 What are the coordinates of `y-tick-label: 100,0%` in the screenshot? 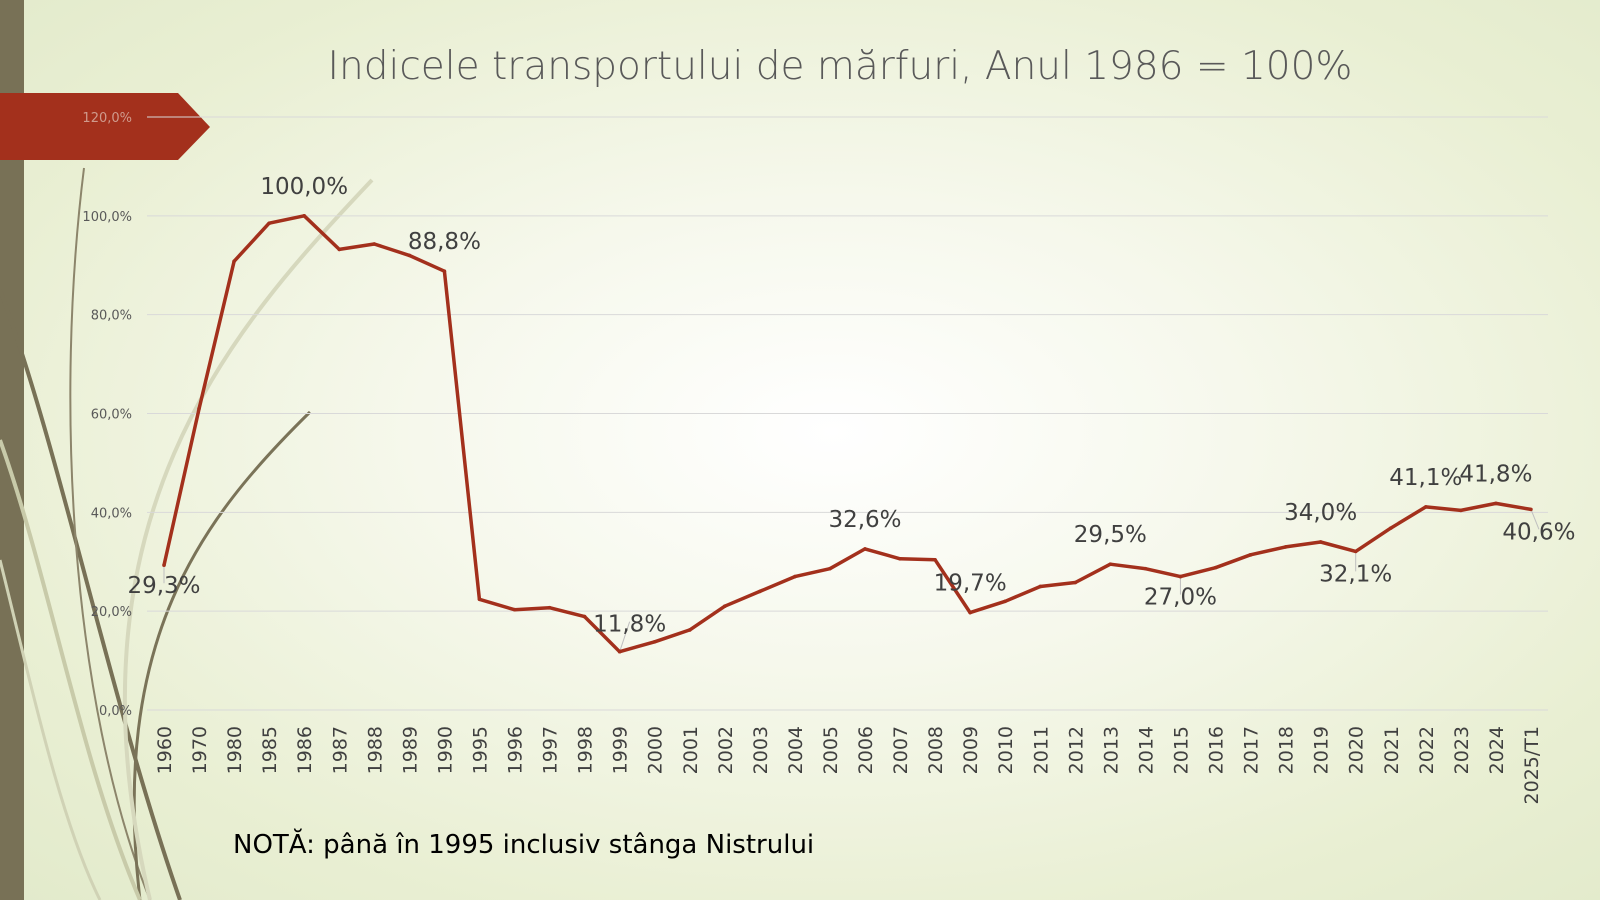 It's located at (107, 217).